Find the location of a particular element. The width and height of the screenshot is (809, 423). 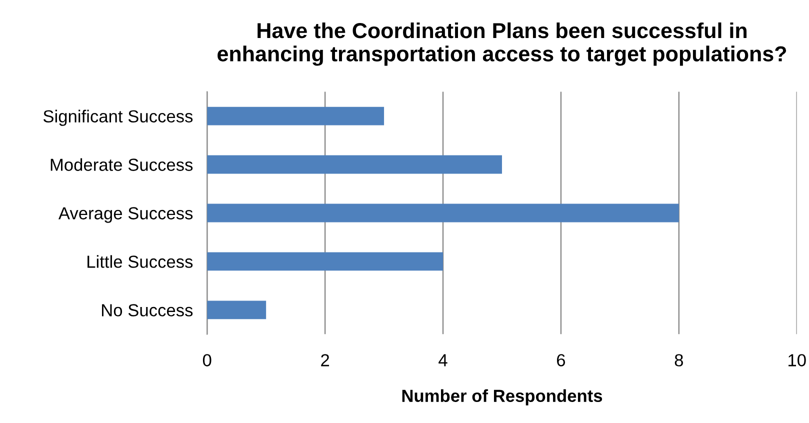

x-tick-label: 8 is located at coordinates (678, 360).